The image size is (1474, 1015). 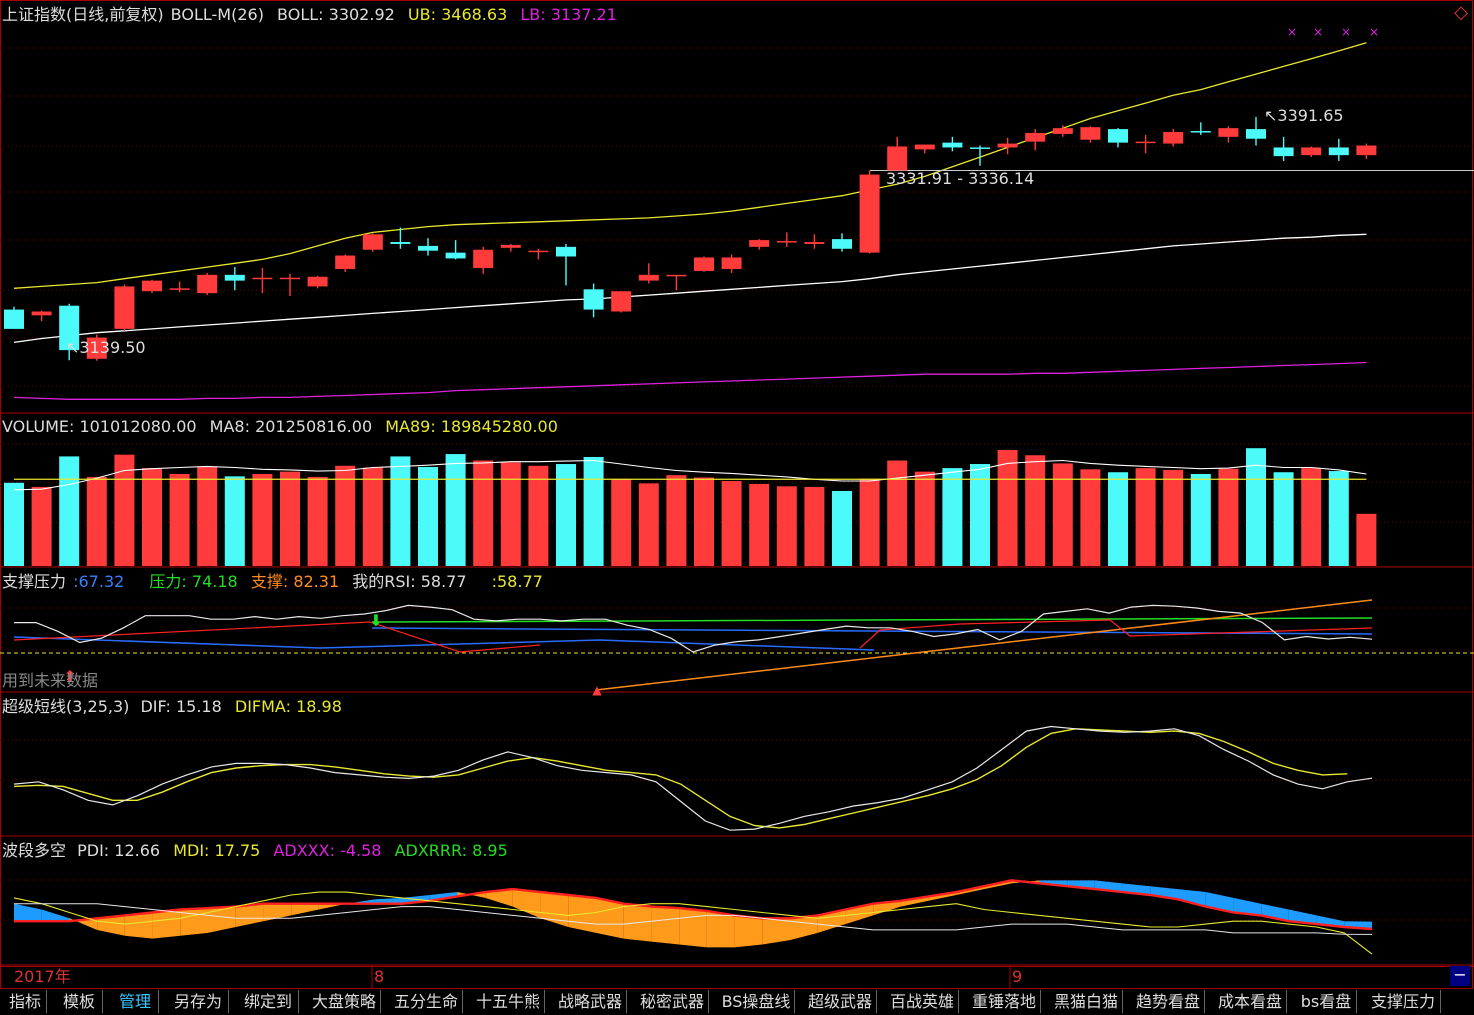 I want to click on tab-11: 超级武器, so click(x=840, y=1001).